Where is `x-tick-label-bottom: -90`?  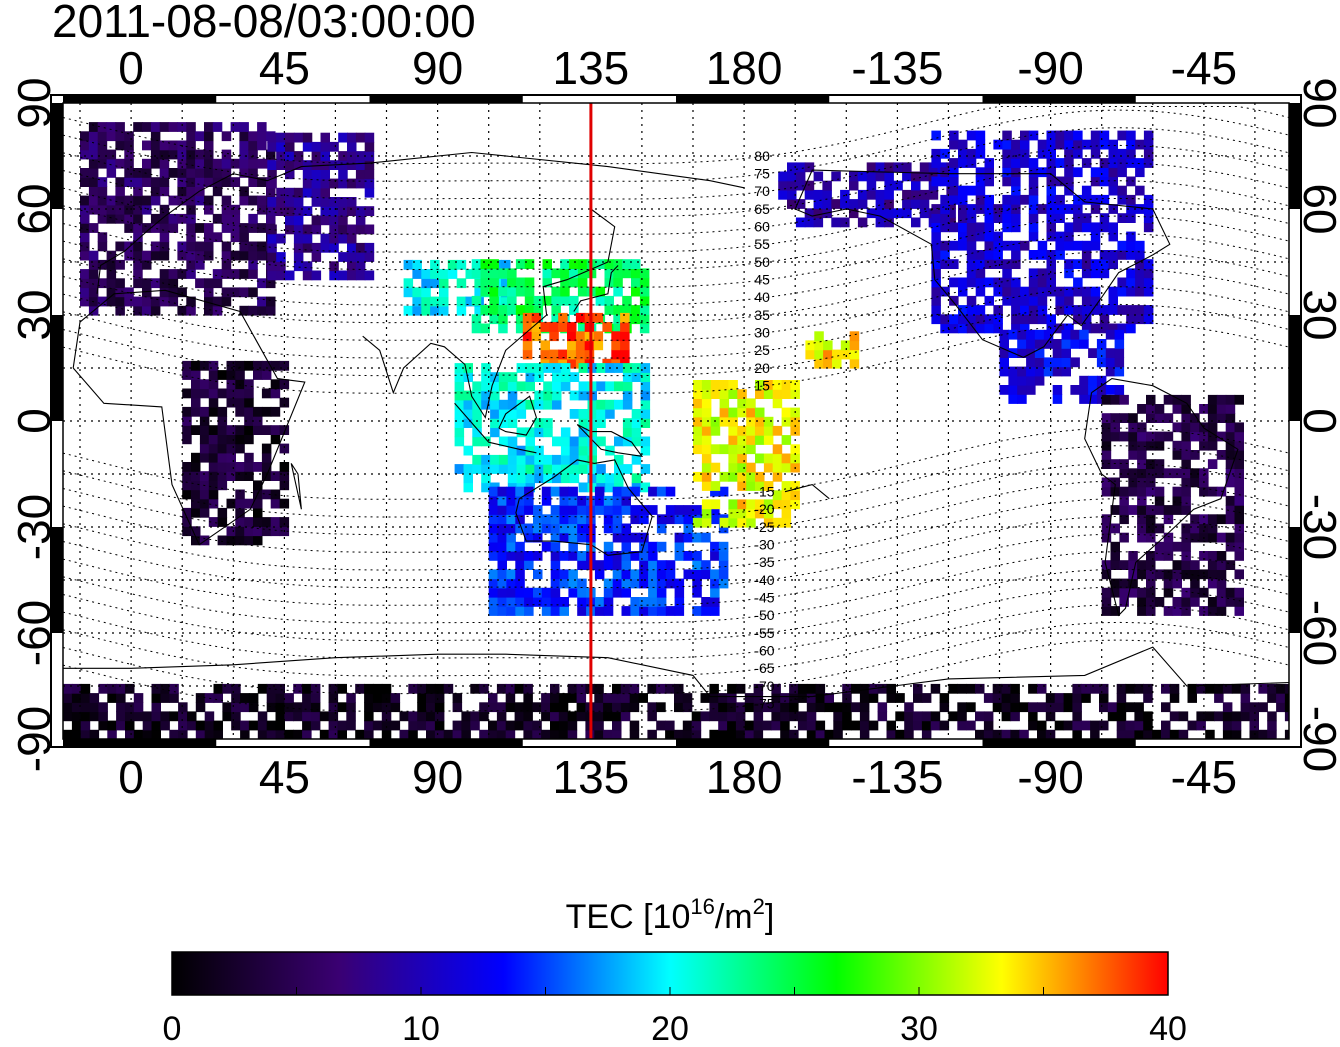
x-tick-label-bottom: -90 is located at coordinates (1050, 777).